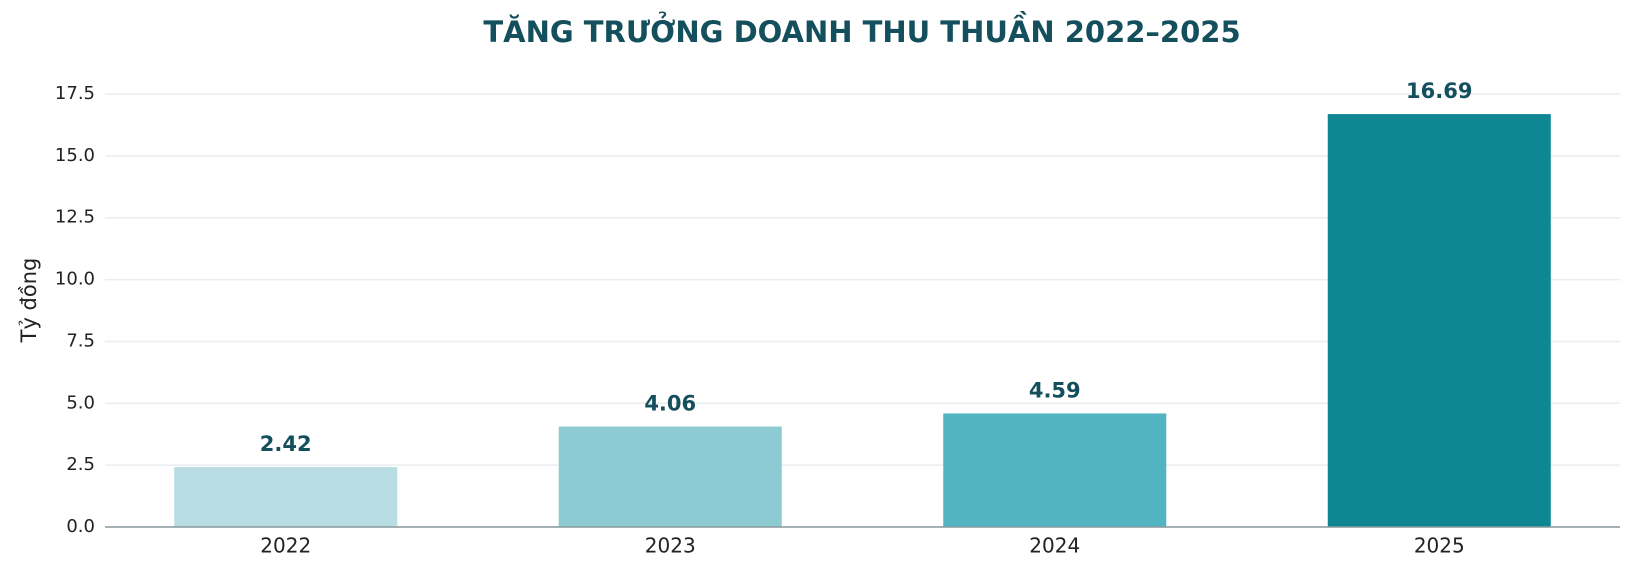 The image size is (1637, 576). What do you see at coordinates (75, 93) in the screenshot?
I see `y-tick-label: 17.5` at bounding box center [75, 93].